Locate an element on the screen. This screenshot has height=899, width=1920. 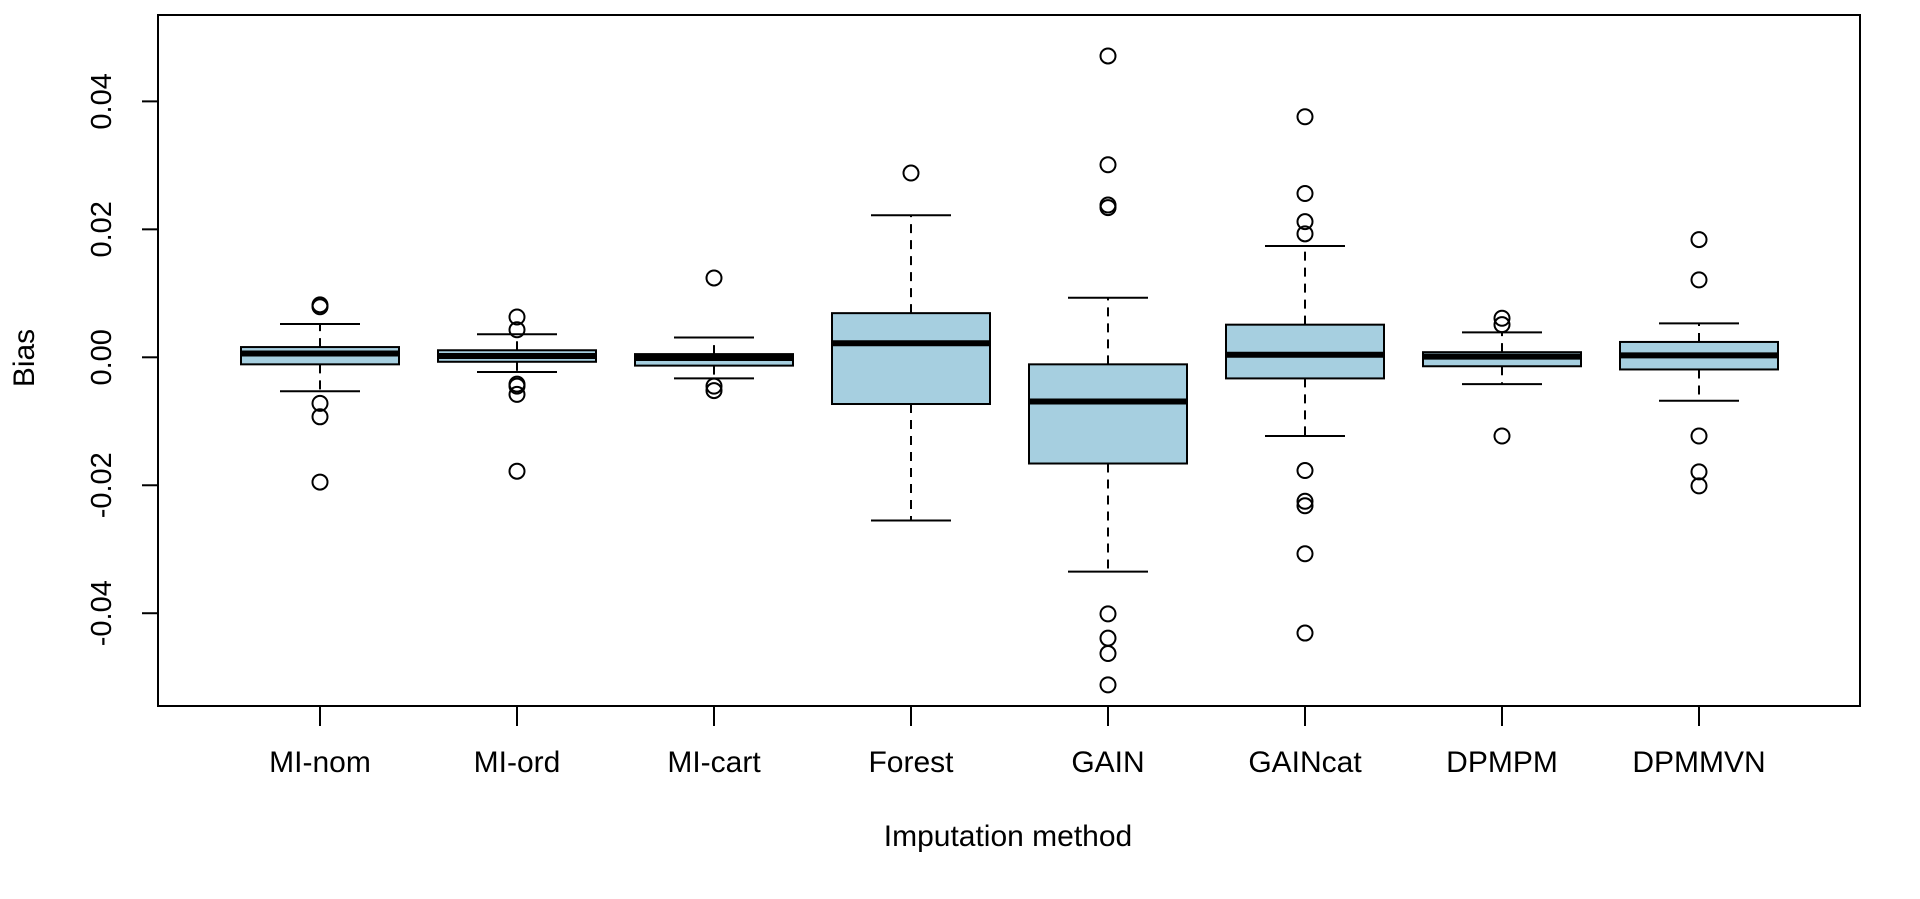
box-group-mi-ord is located at coordinates (517, 394).